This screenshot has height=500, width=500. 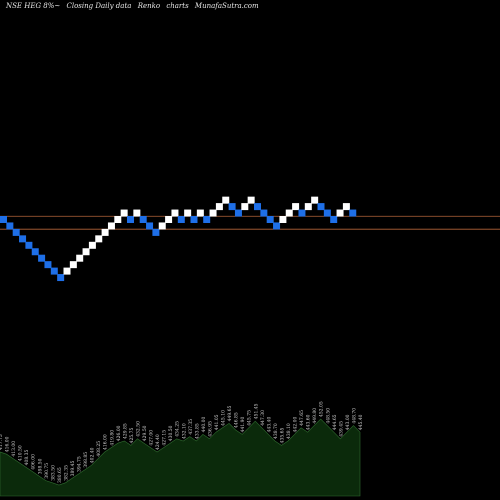 I want to click on volume-value-label: 438.10, so click(x=289, y=431).